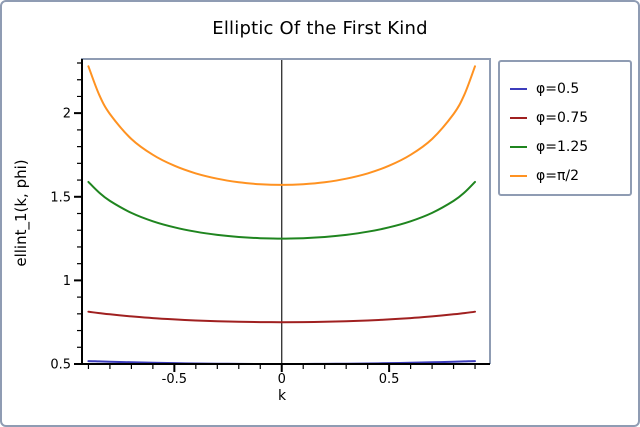 This screenshot has height=427, width=640. What do you see at coordinates (558, 175) in the screenshot?
I see `legend-item-label: φ=π/2` at bounding box center [558, 175].